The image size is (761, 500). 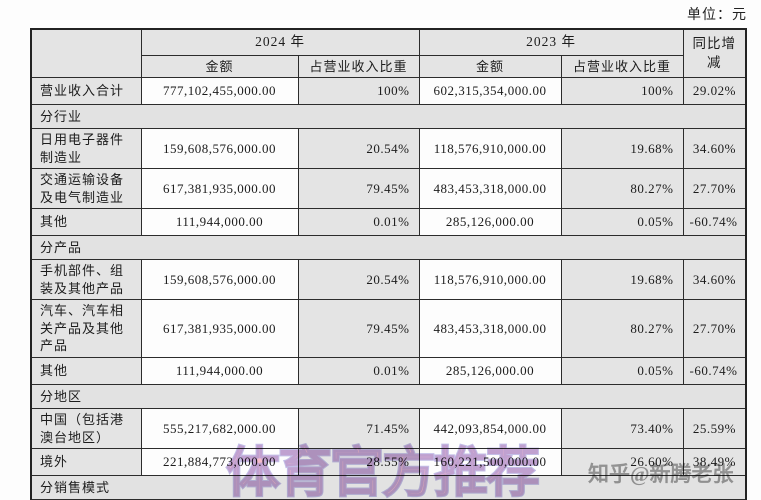 What do you see at coordinates (219, 66) in the screenshot?
I see `header-amount-2024: 金额` at bounding box center [219, 66].